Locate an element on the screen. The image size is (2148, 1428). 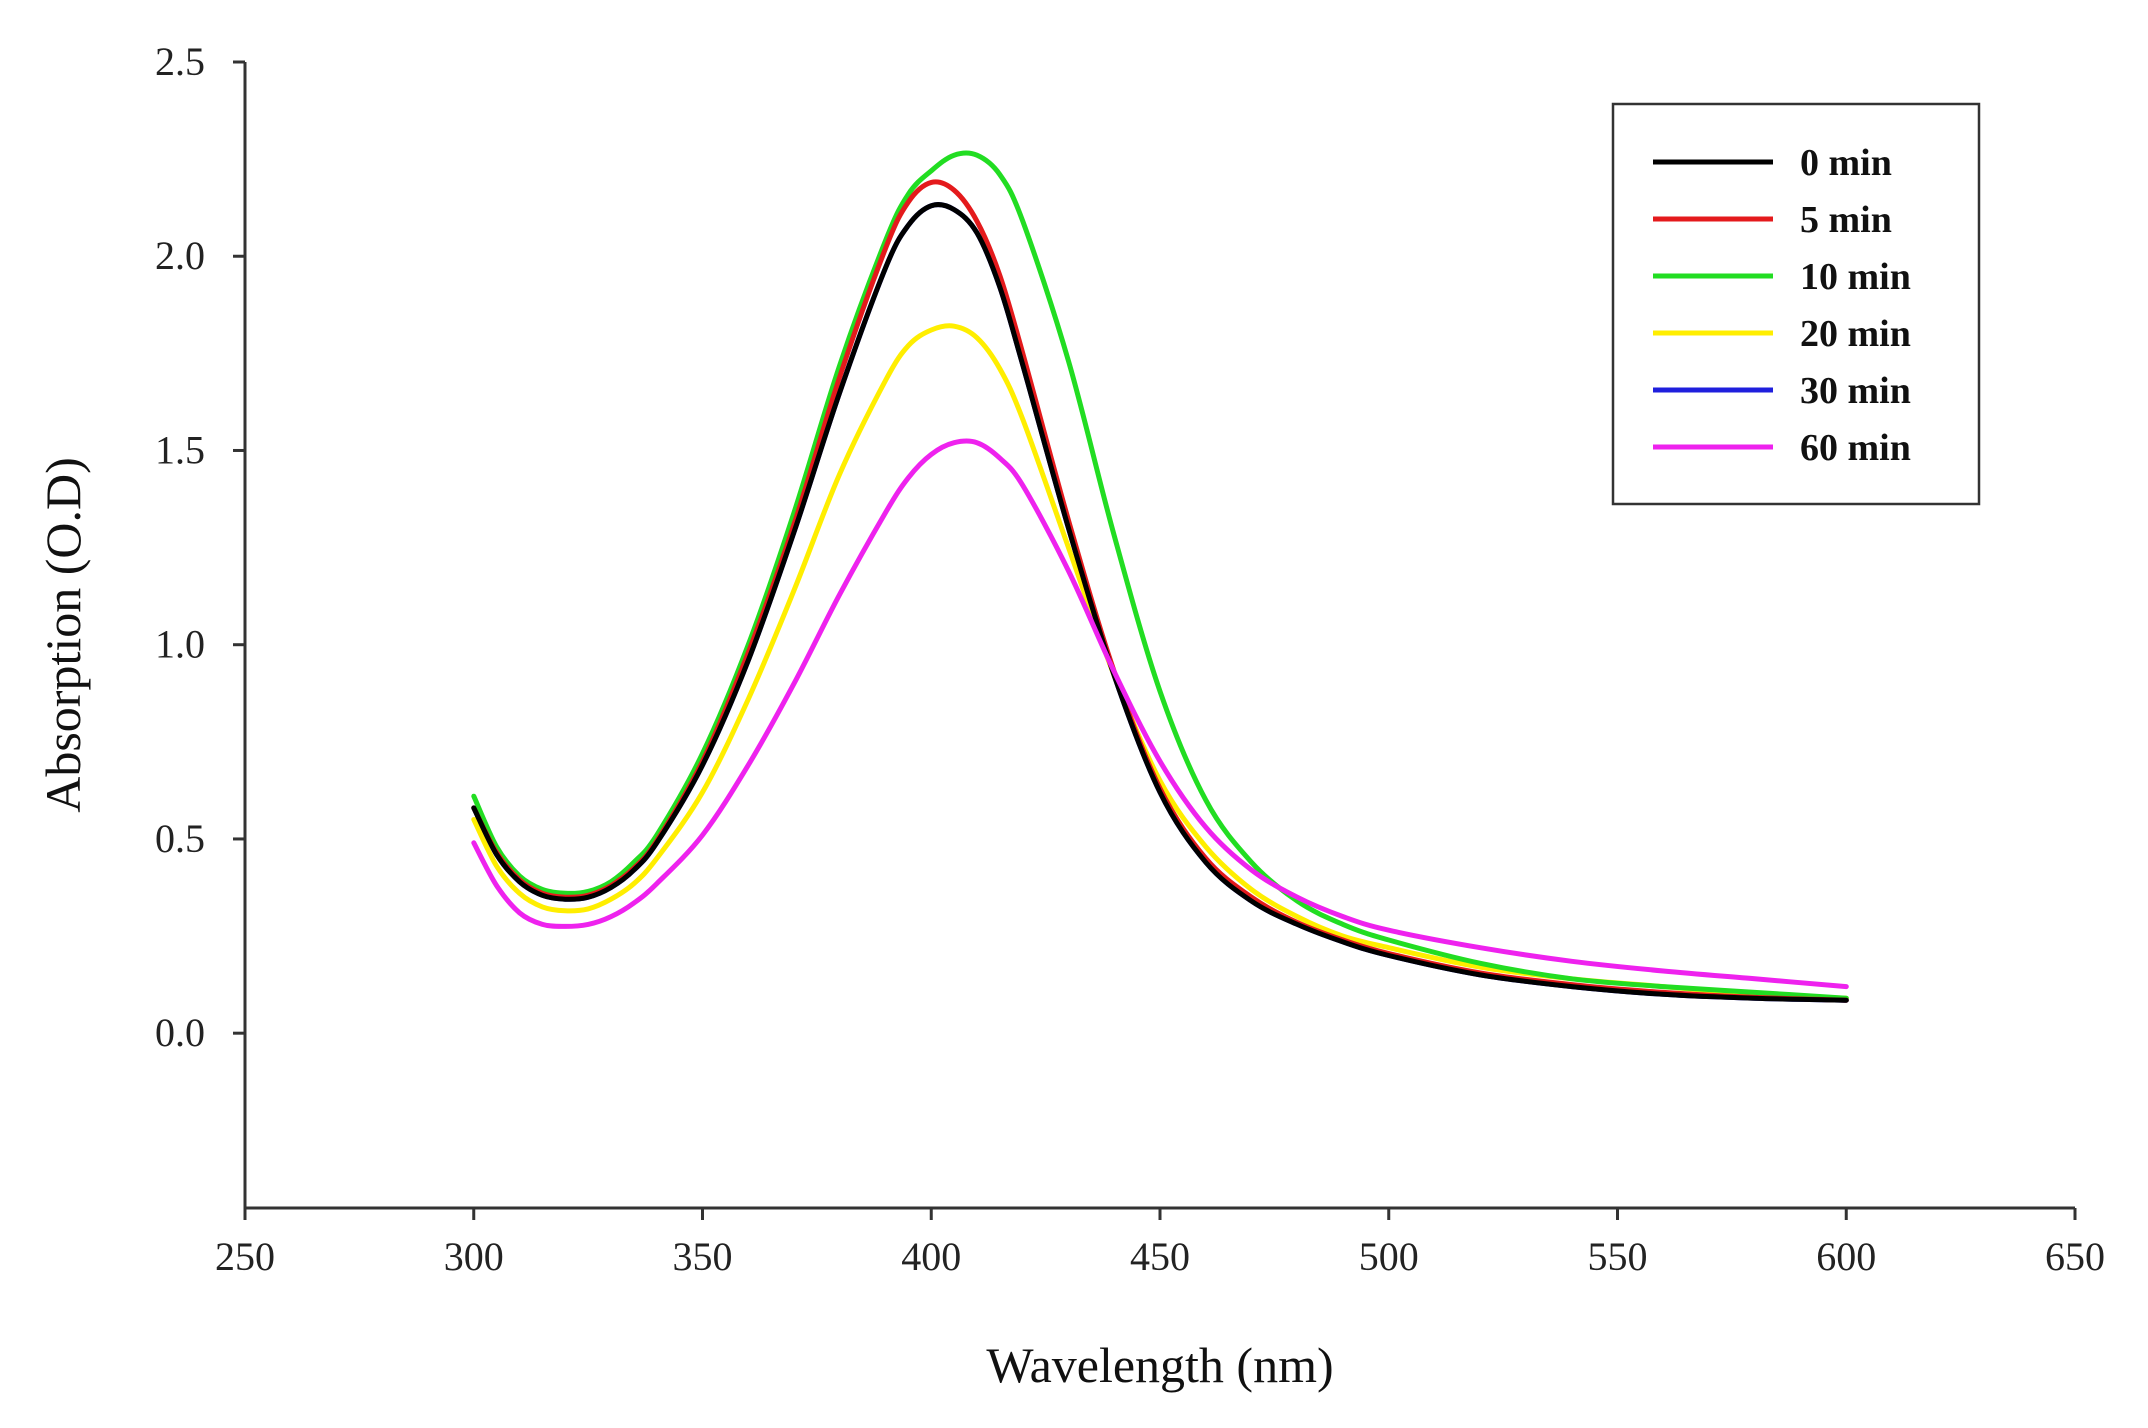
y-tick-label: 1.5 is located at coordinates (180, 449).